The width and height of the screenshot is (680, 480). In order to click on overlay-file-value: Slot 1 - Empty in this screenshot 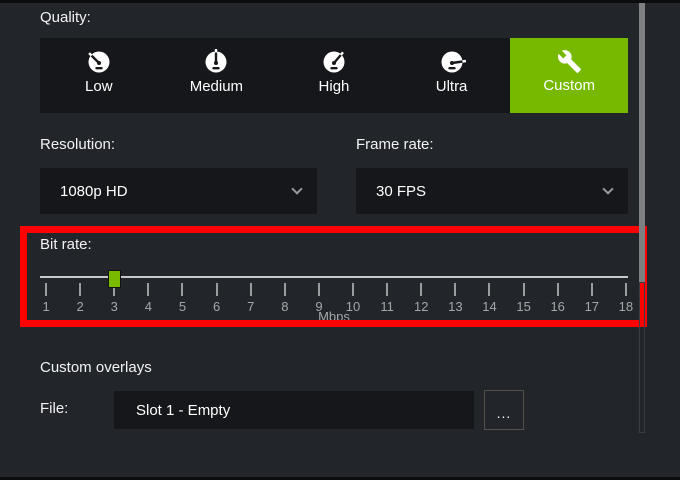, I will do `click(183, 410)`.